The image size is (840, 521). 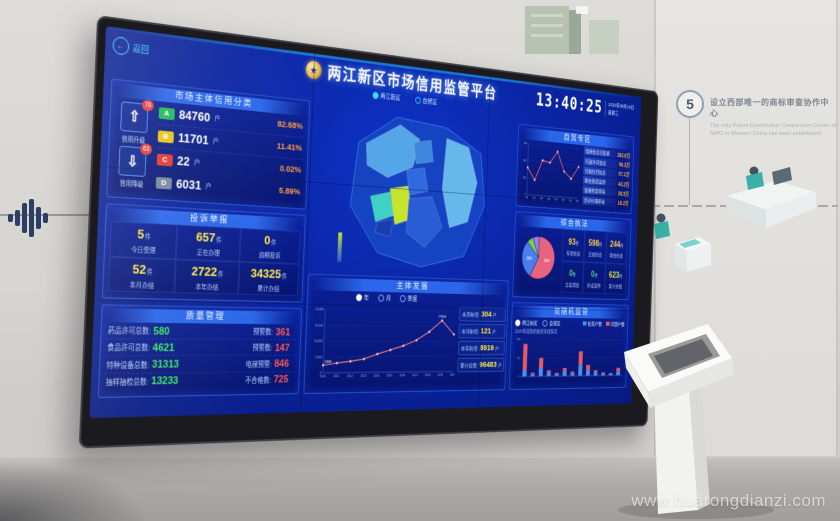 I want to click on wall-sticker, so click(x=582, y=10).